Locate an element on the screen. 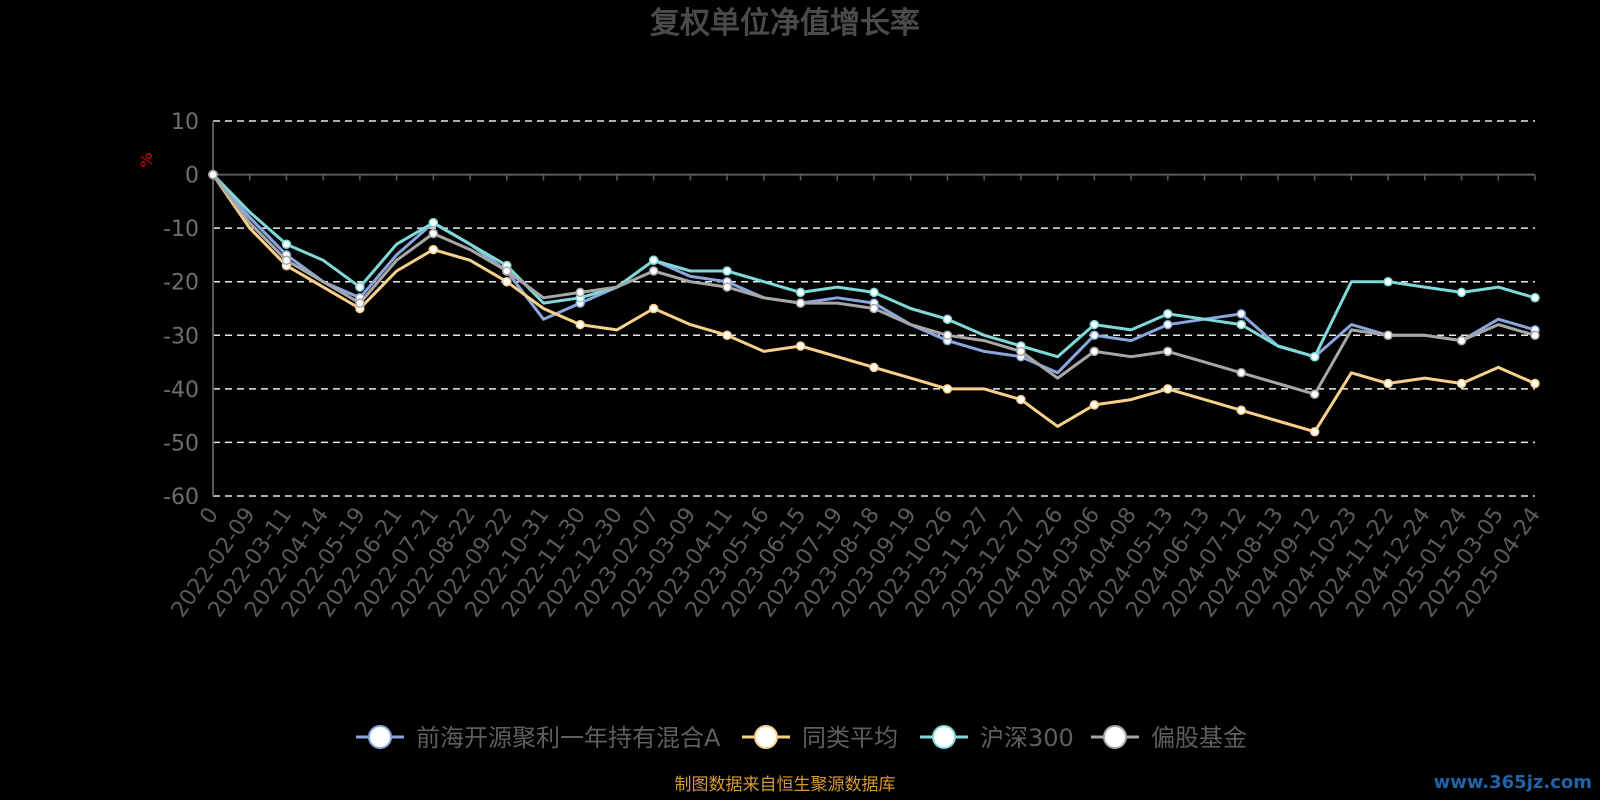  y-tick-label: -30 is located at coordinates (181, 336).